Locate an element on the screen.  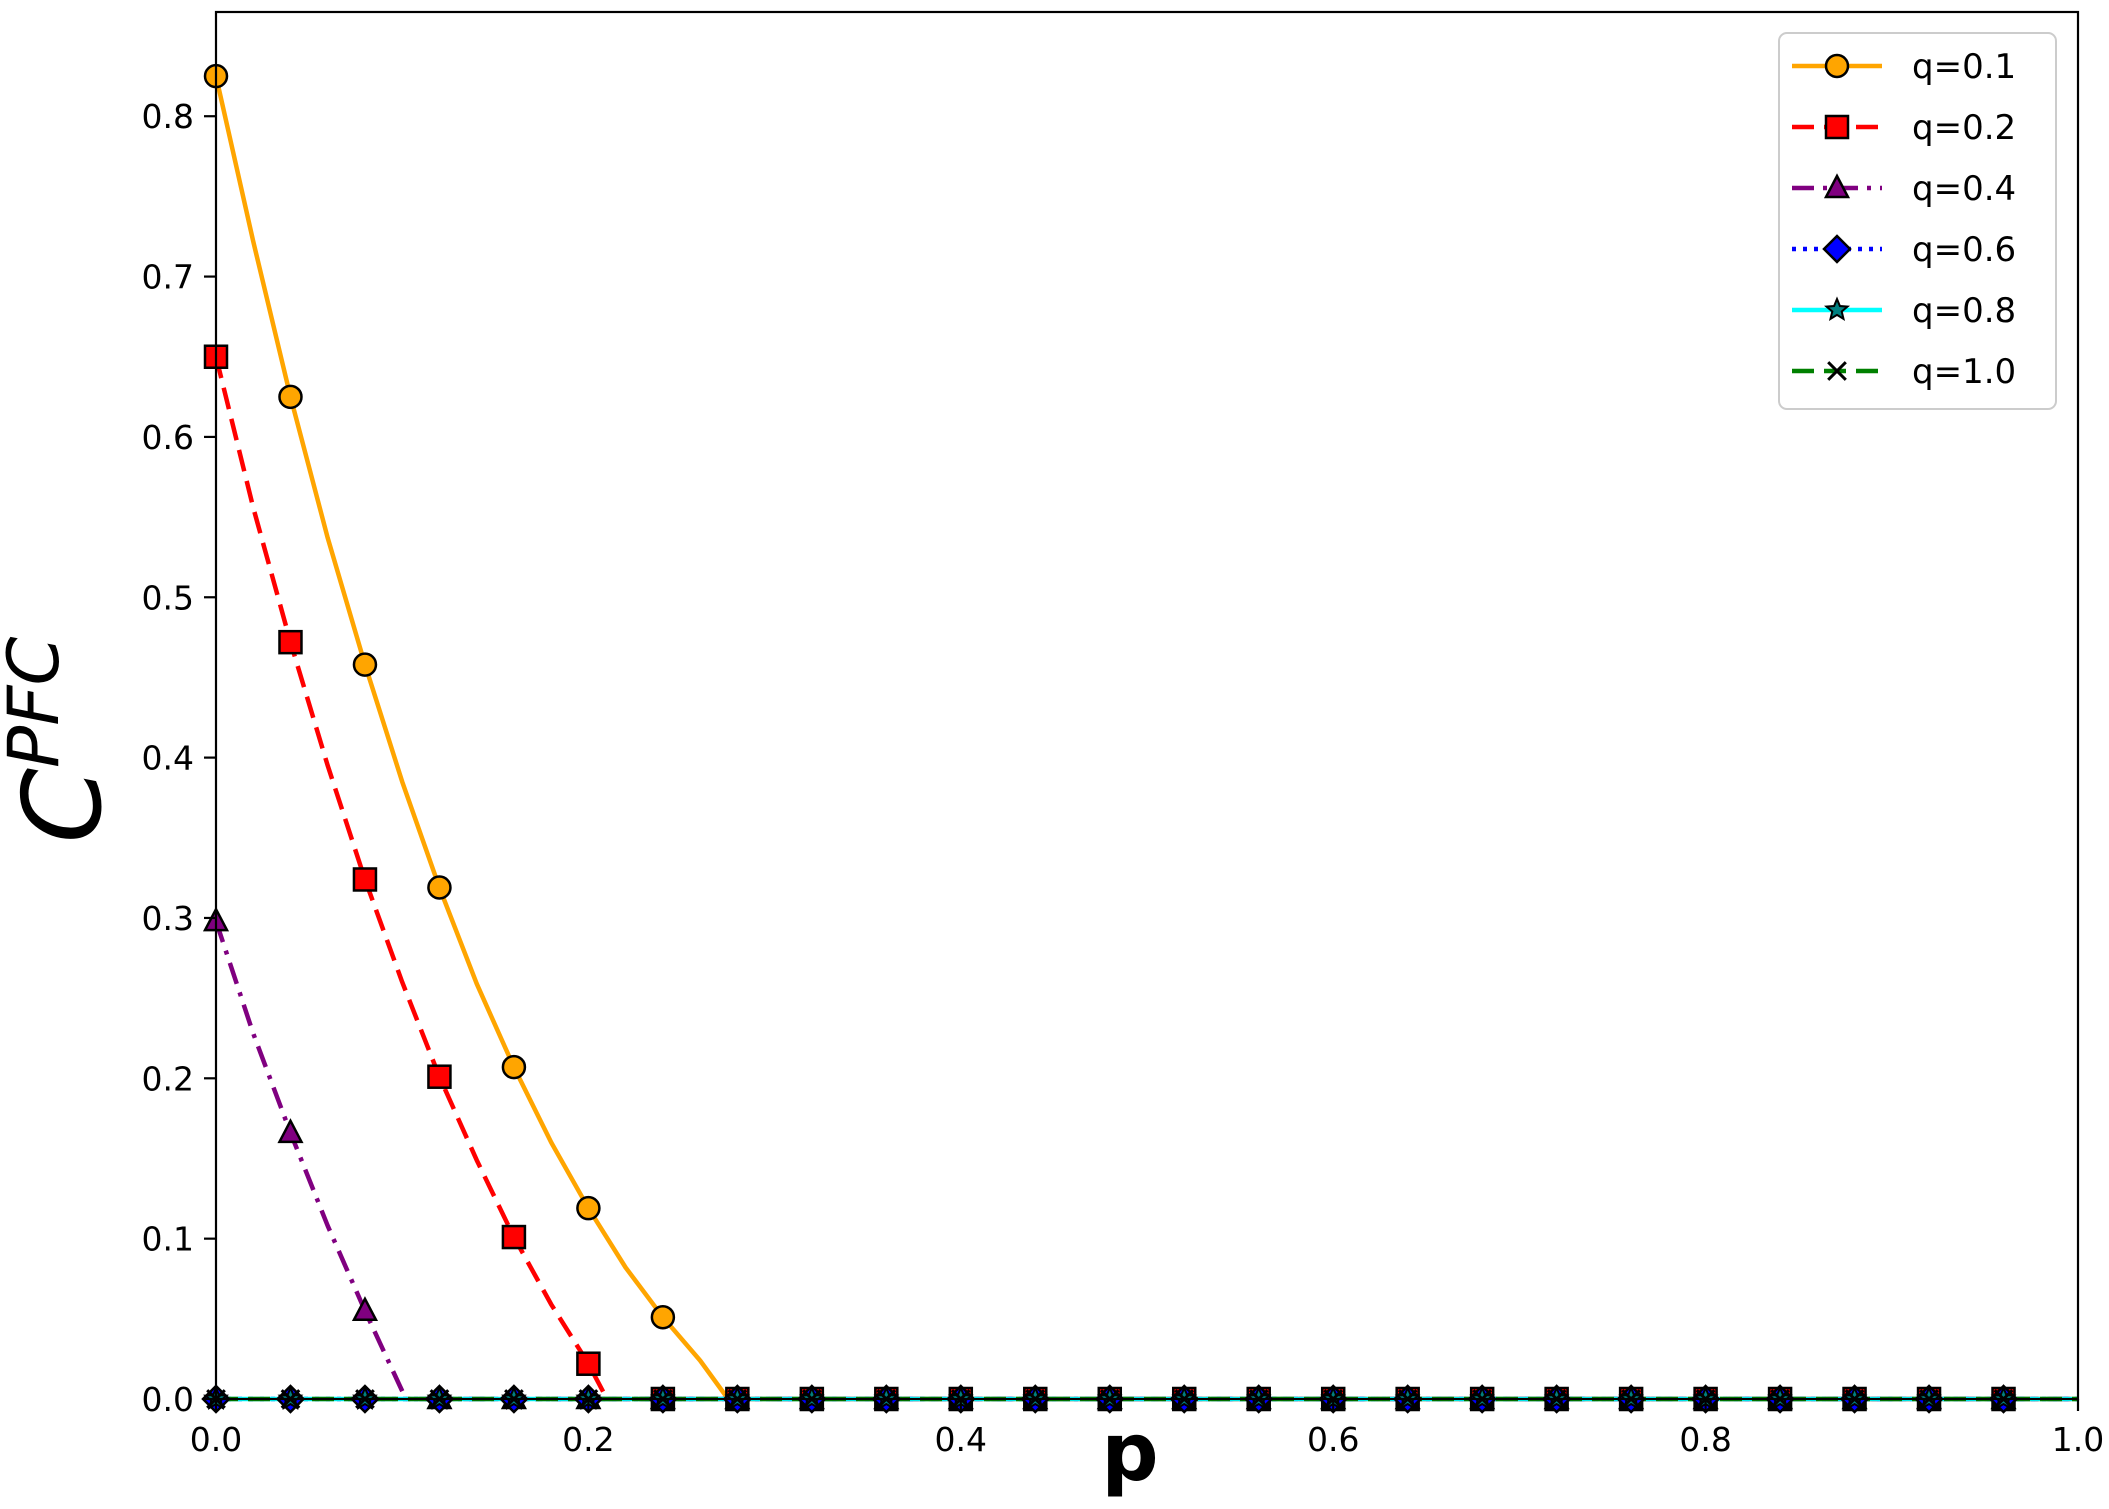
legend-label: q=0.2 is located at coordinates (1964, 128).